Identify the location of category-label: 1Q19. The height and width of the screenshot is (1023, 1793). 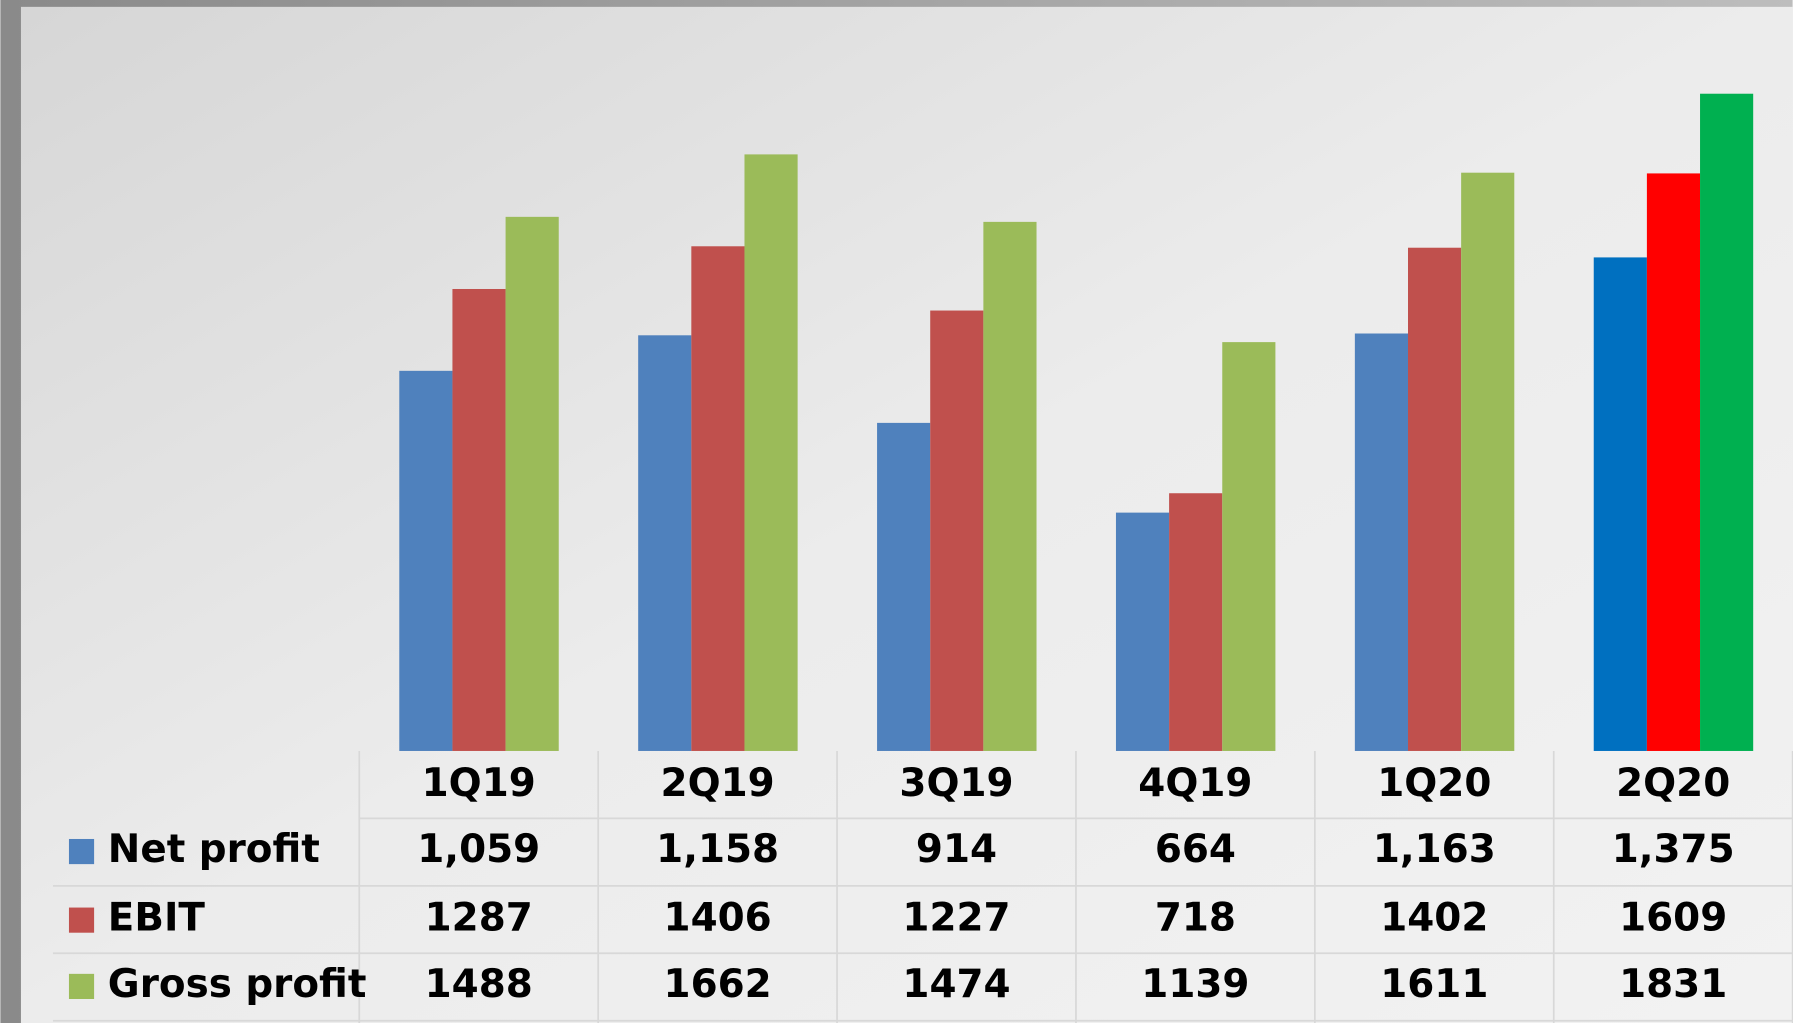
(479, 783).